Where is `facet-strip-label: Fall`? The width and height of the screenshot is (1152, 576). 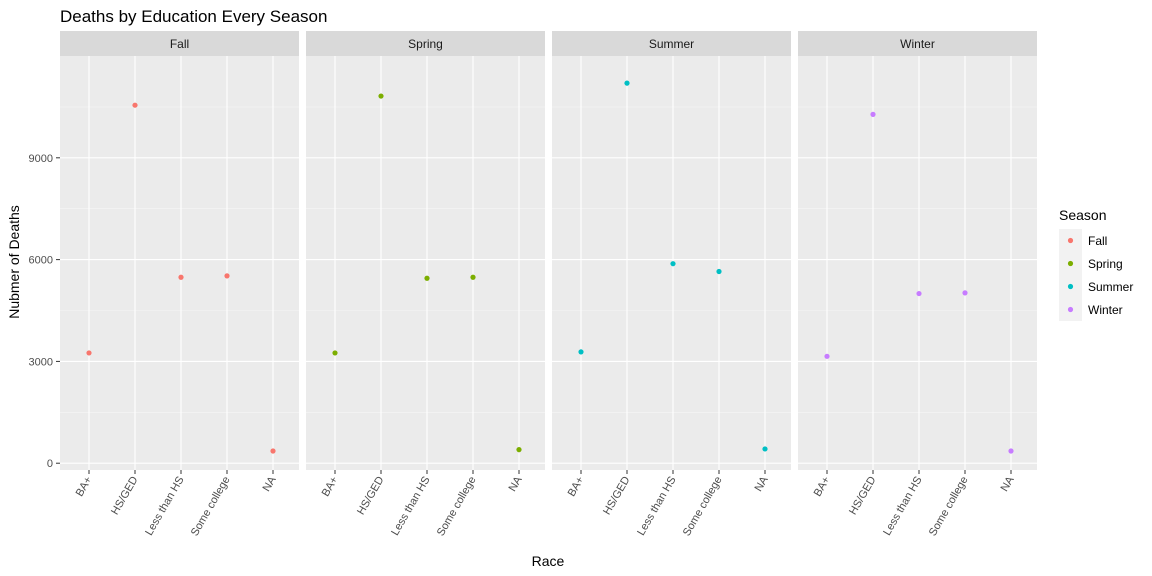
facet-strip-label: Fall is located at coordinates (179, 44).